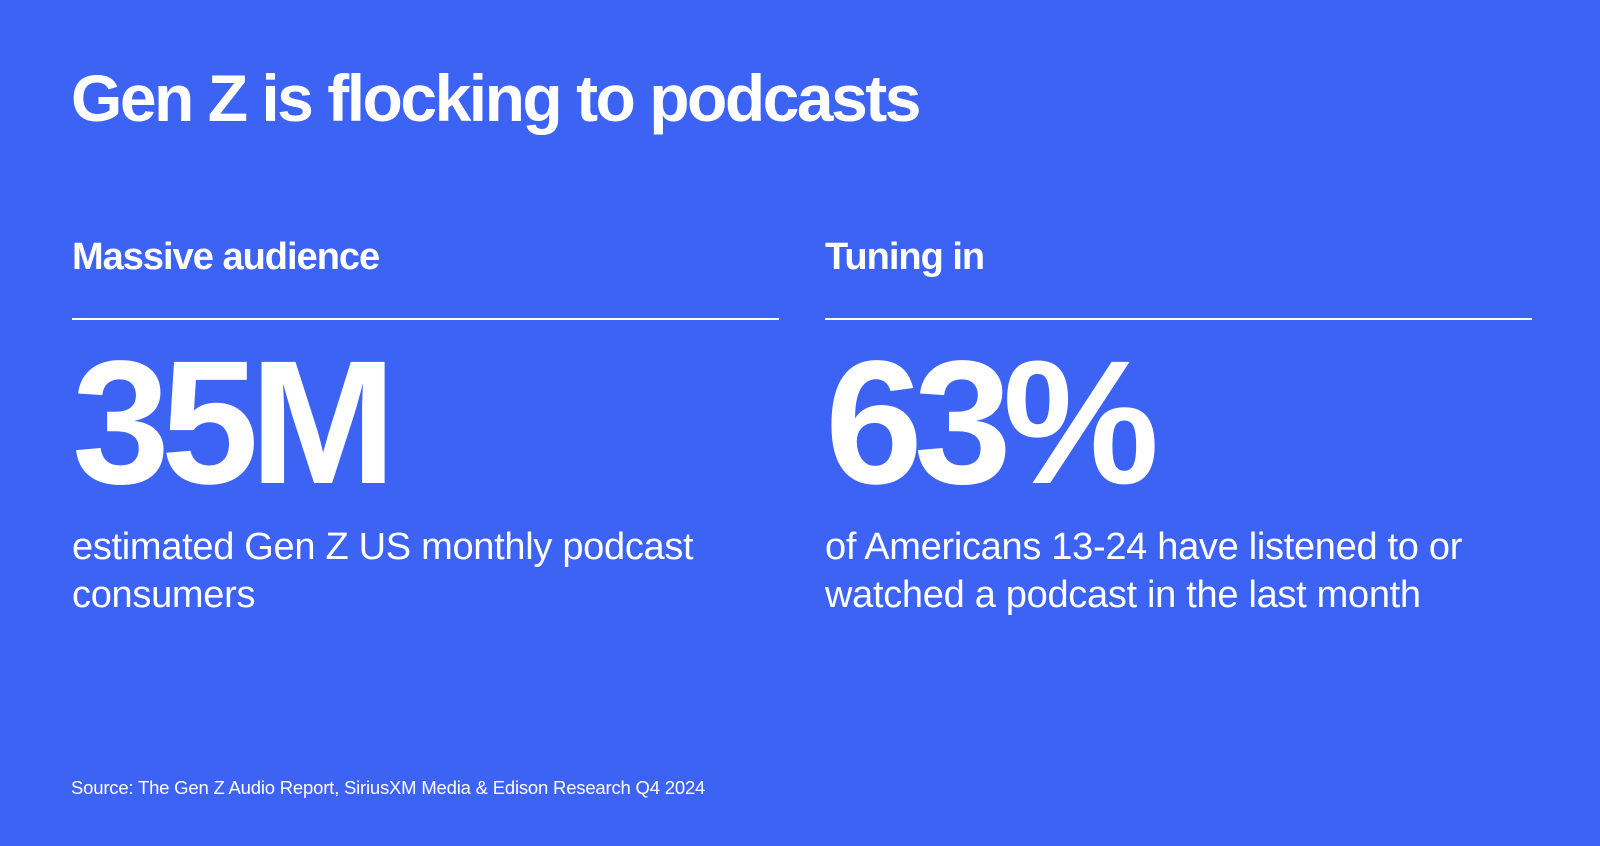 The width and height of the screenshot is (1600, 846). What do you see at coordinates (905, 257) in the screenshot?
I see `panel-heading: Tuning in` at bounding box center [905, 257].